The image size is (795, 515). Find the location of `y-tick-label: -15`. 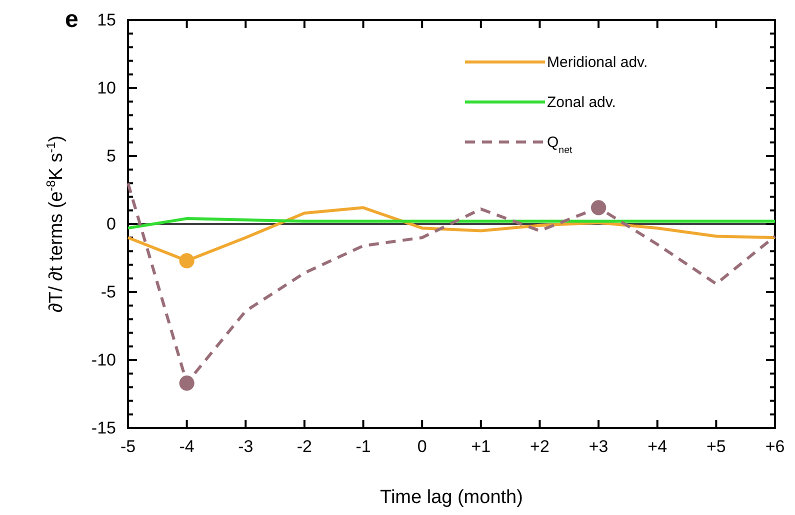

y-tick-label: -15 is located at coordinates (103, 428).